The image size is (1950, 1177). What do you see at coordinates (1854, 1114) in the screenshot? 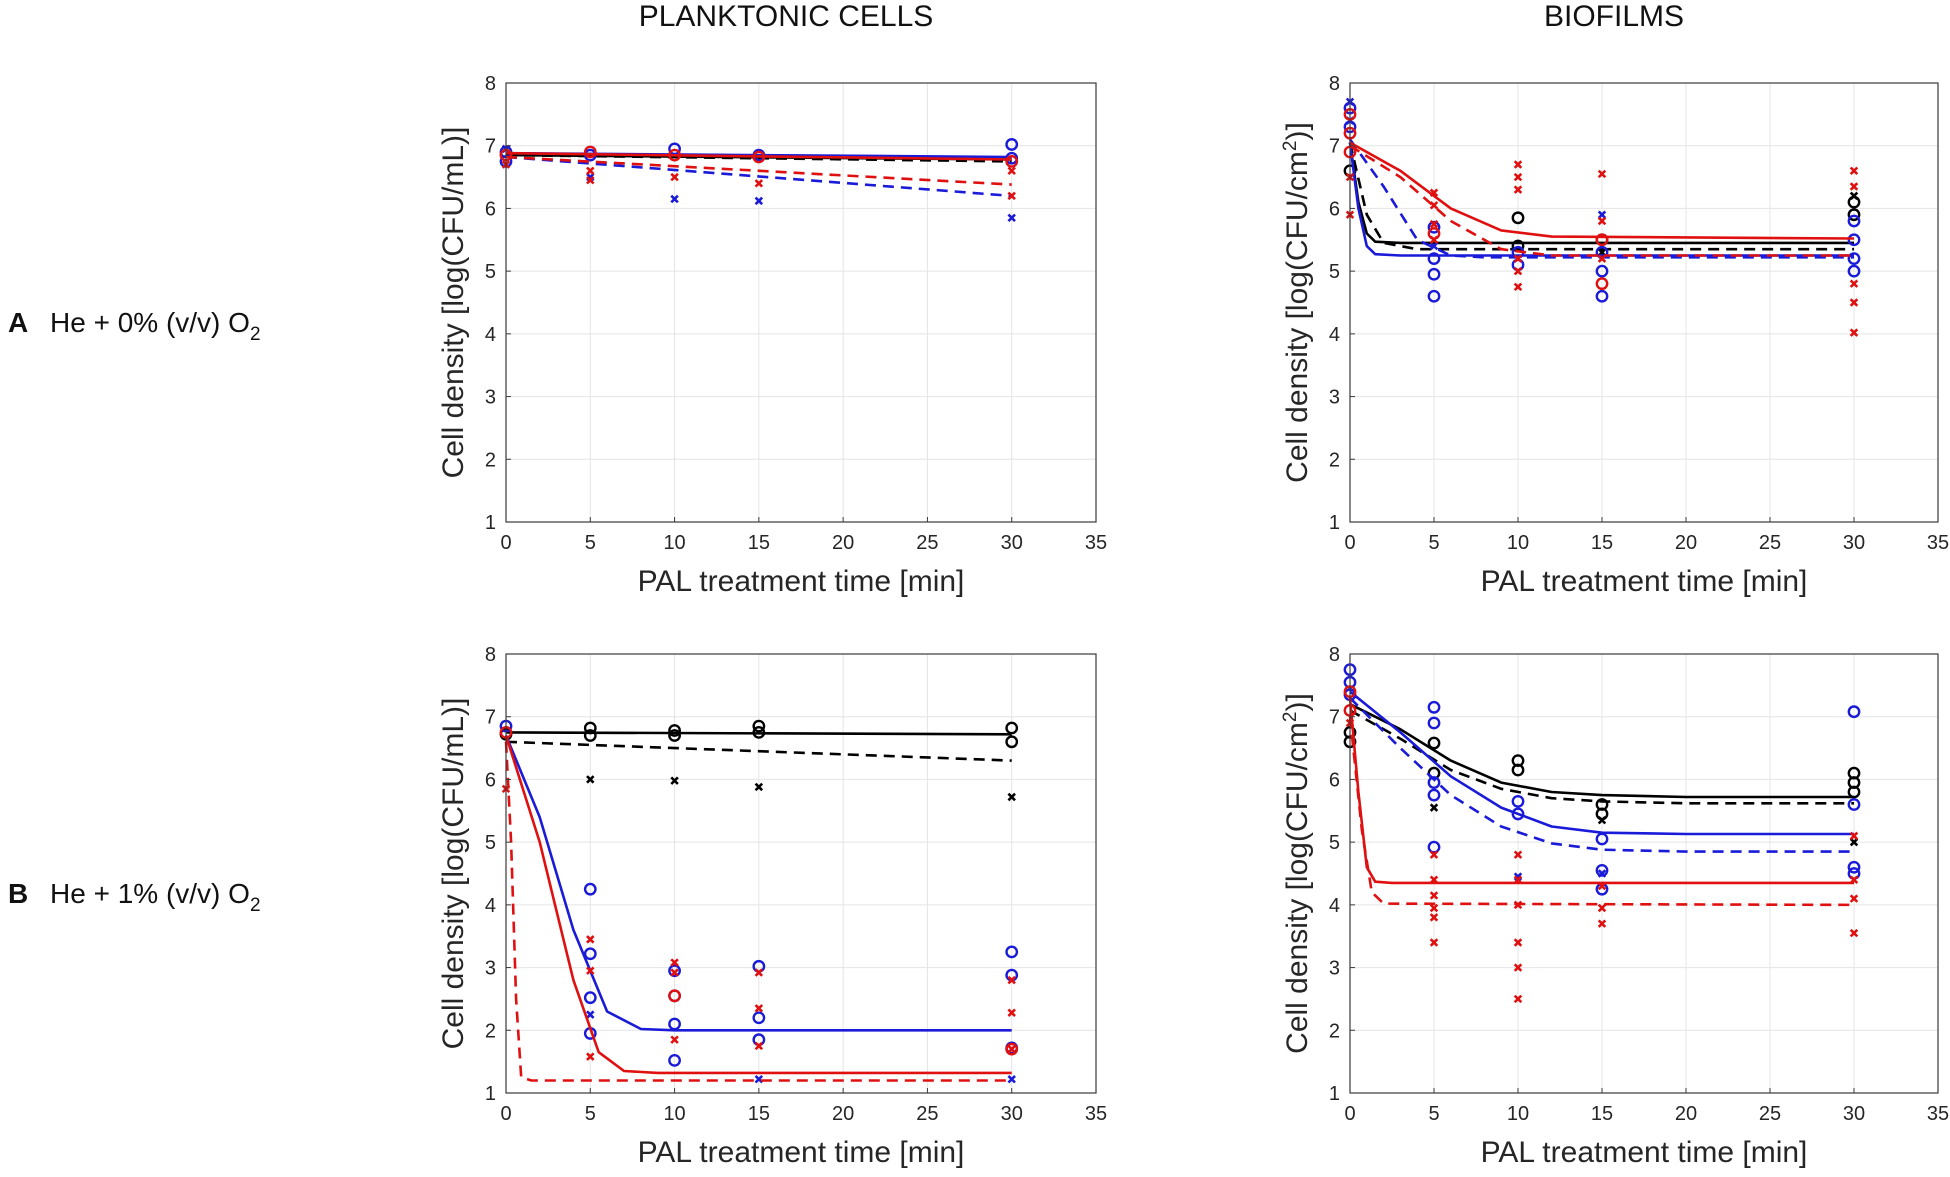
I see `x-tick-label: 30` at bounding box center [1854, 1114].